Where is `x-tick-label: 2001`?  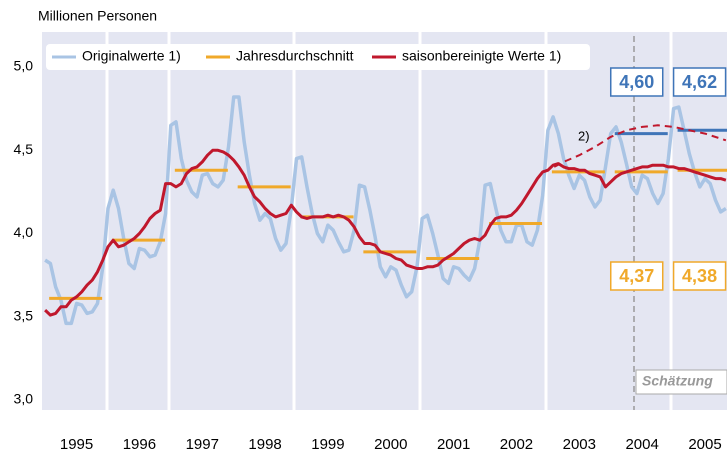 x-tick-label: 2001 is located at coordinates (453, 444).